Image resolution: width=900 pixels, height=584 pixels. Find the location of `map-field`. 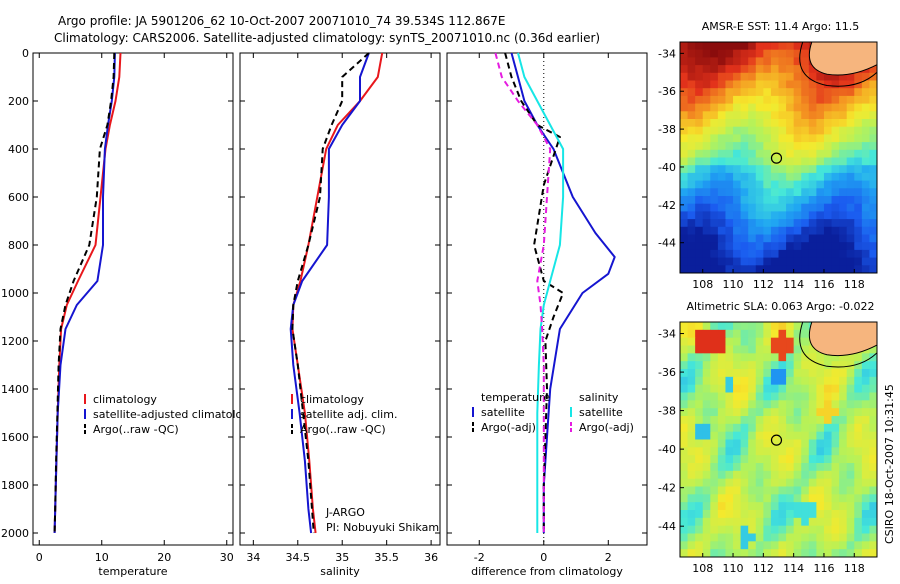

map-field is located at coordinates (778, 439).